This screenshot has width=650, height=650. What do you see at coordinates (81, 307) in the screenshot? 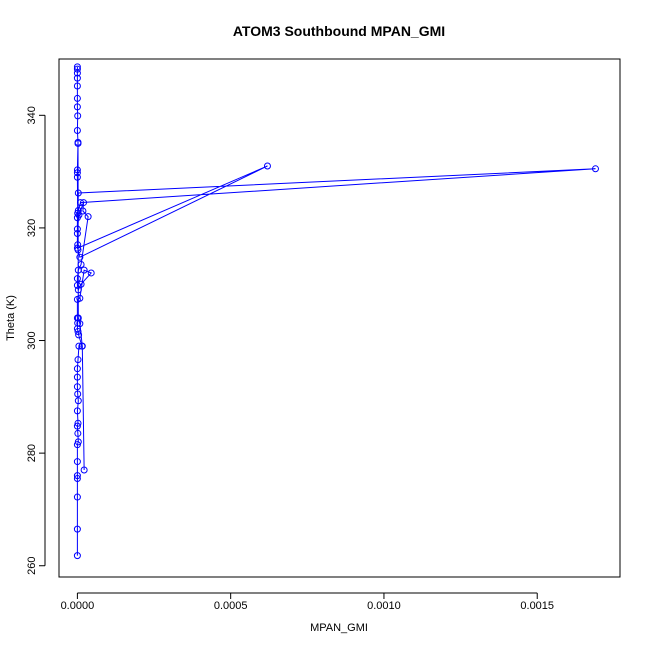
I see `series-line` at bounding box center [81, 307].